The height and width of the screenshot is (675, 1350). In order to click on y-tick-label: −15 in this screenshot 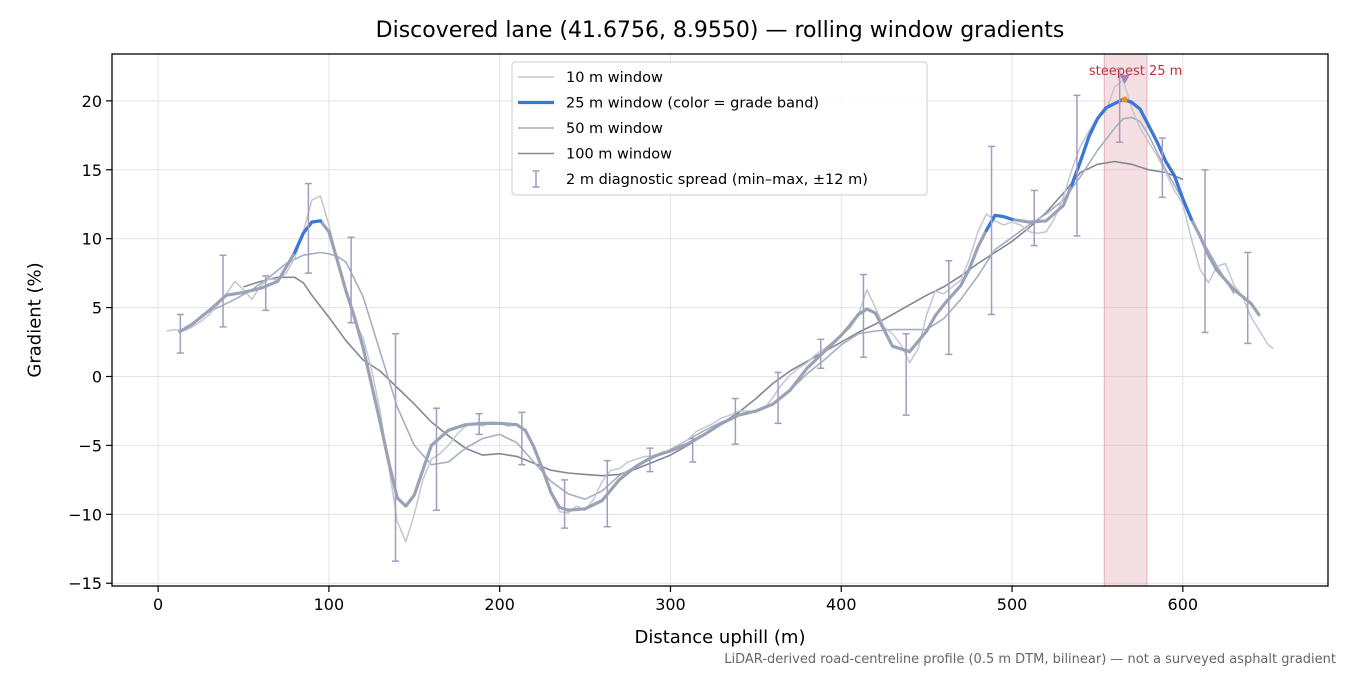, I will do `click(85, 583)`.